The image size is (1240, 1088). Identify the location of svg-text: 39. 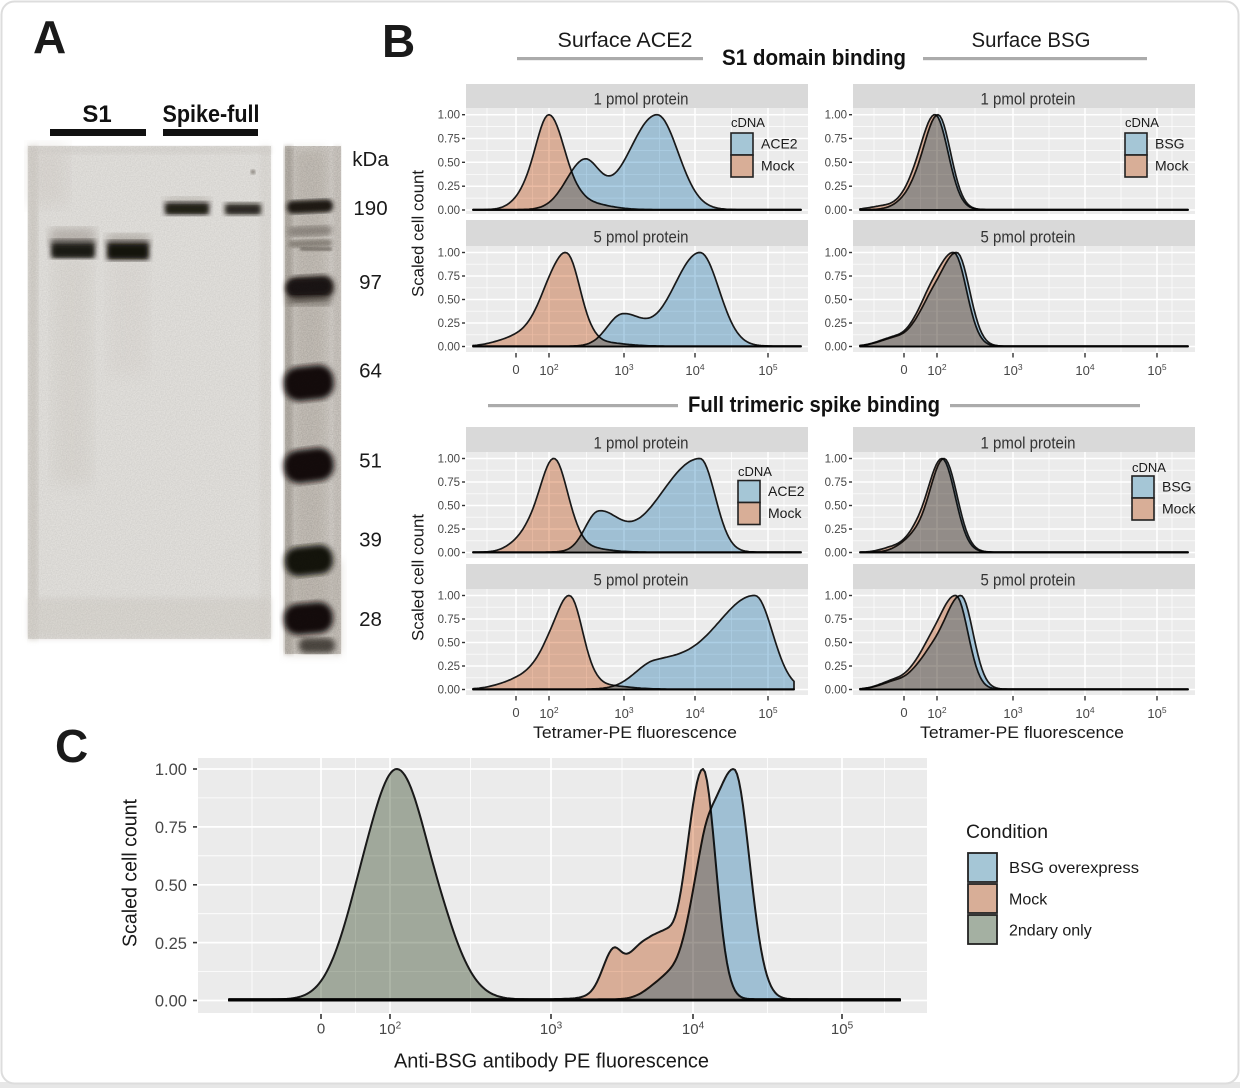
(370, 540).